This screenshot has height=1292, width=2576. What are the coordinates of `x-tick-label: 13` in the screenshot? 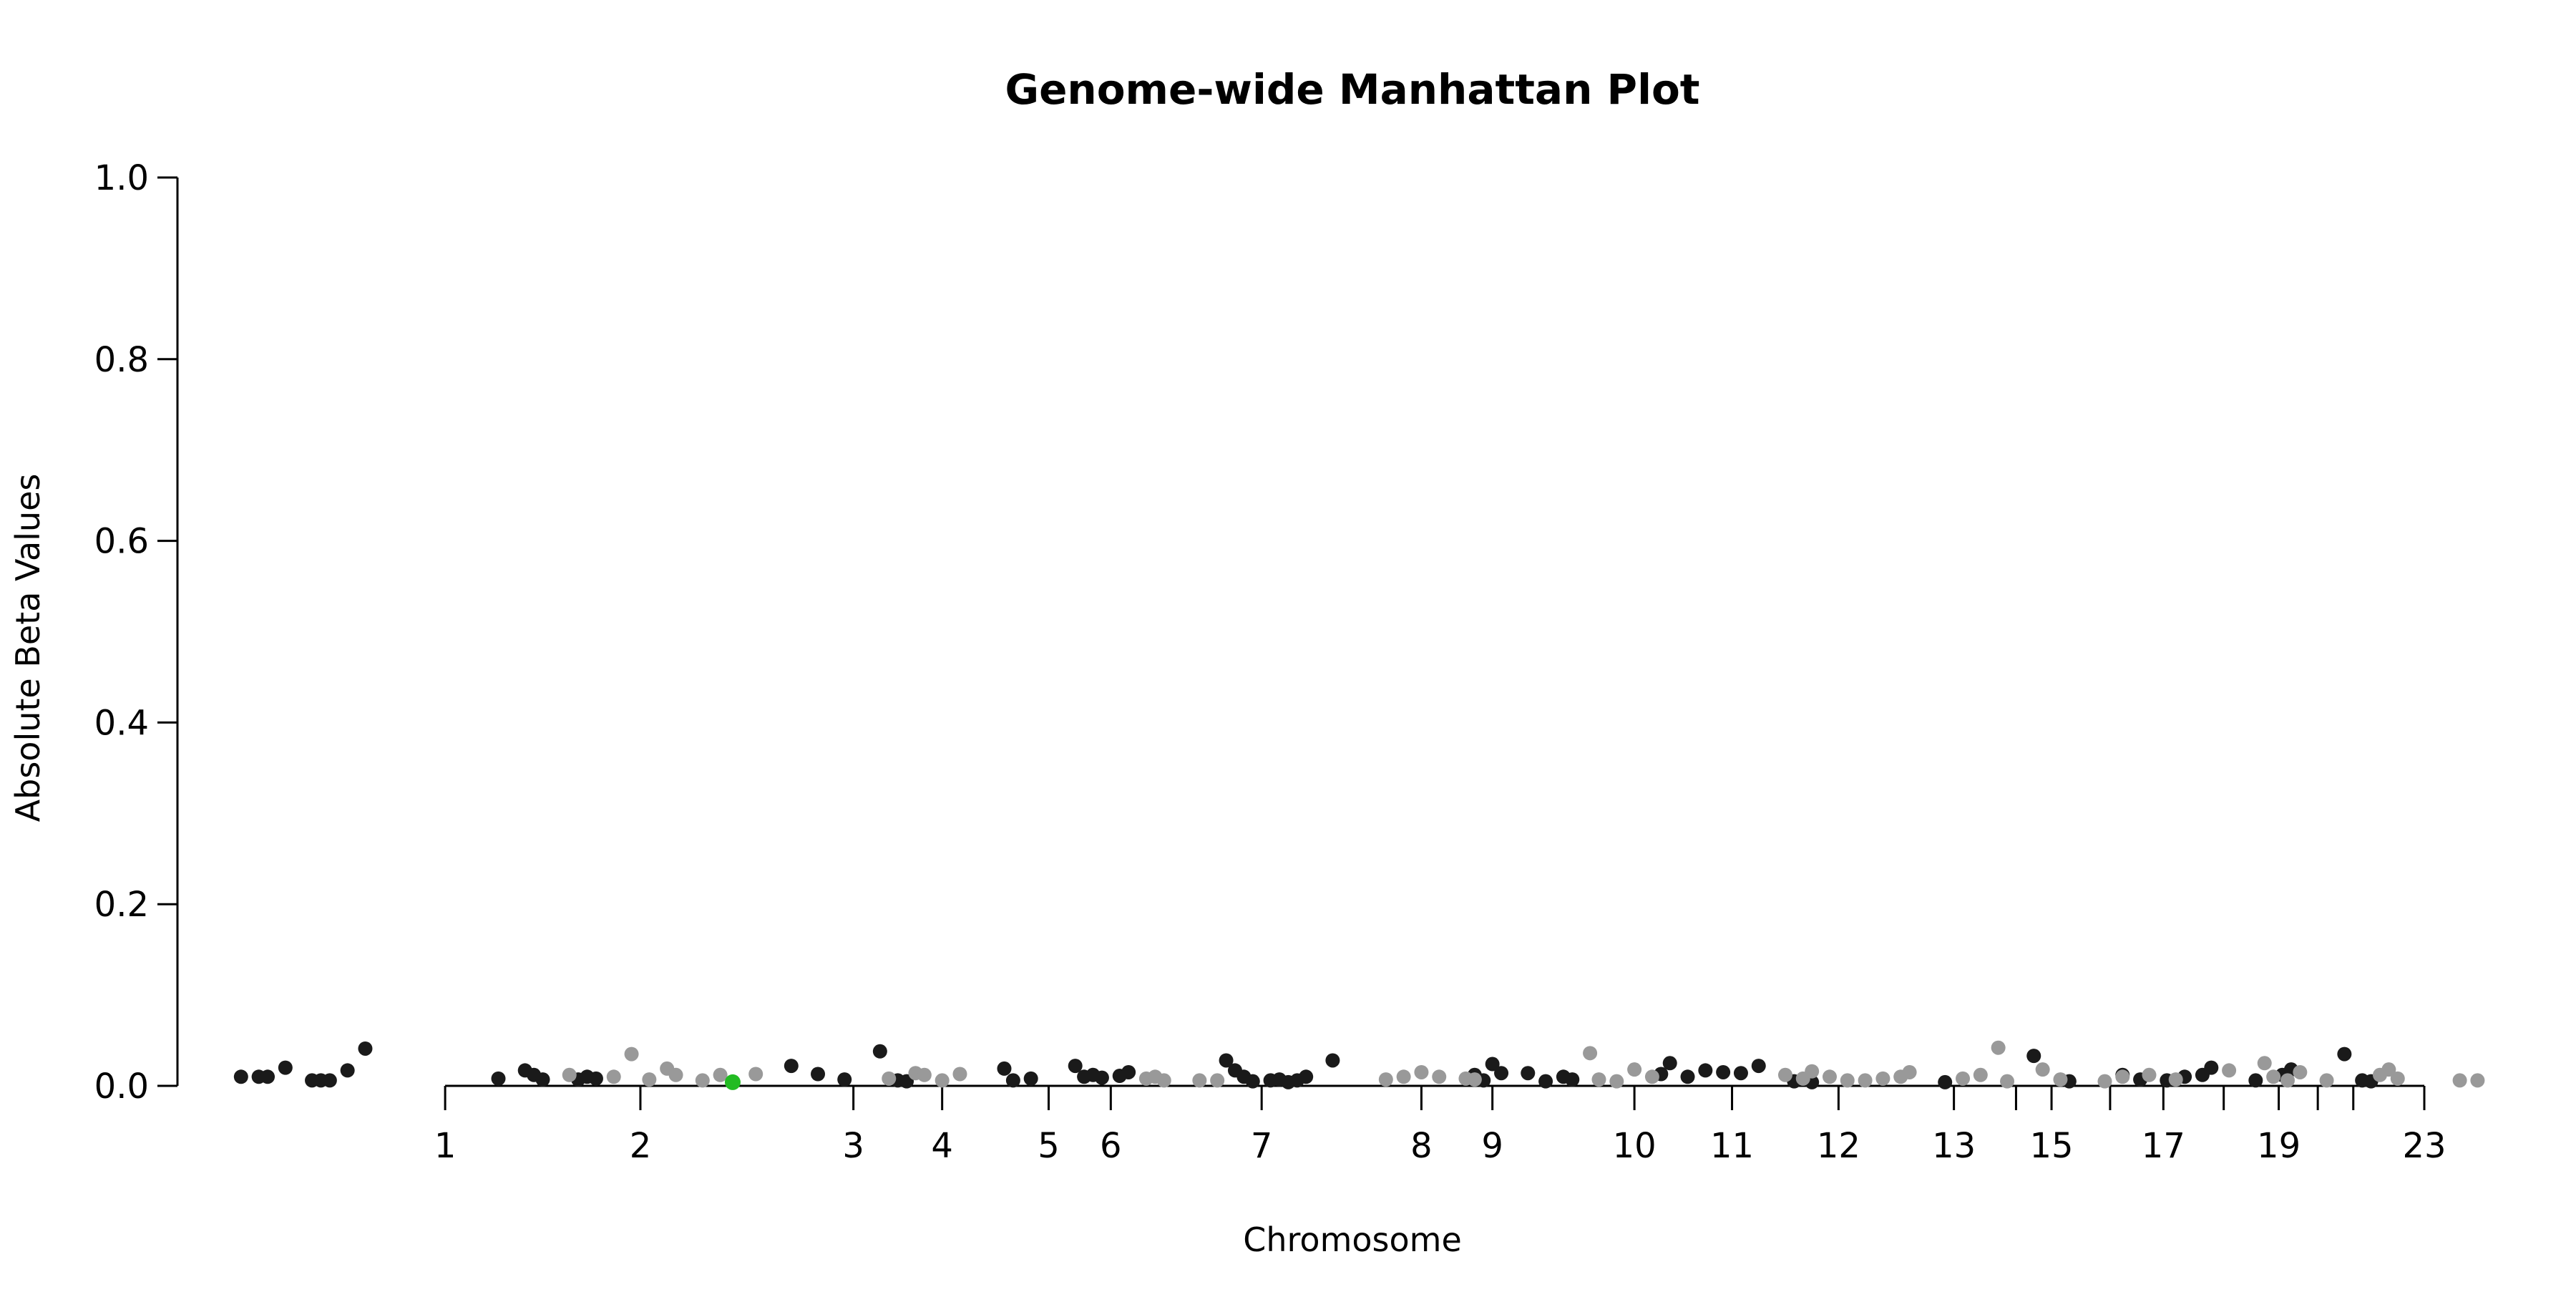 It's located at (1954, 1146).